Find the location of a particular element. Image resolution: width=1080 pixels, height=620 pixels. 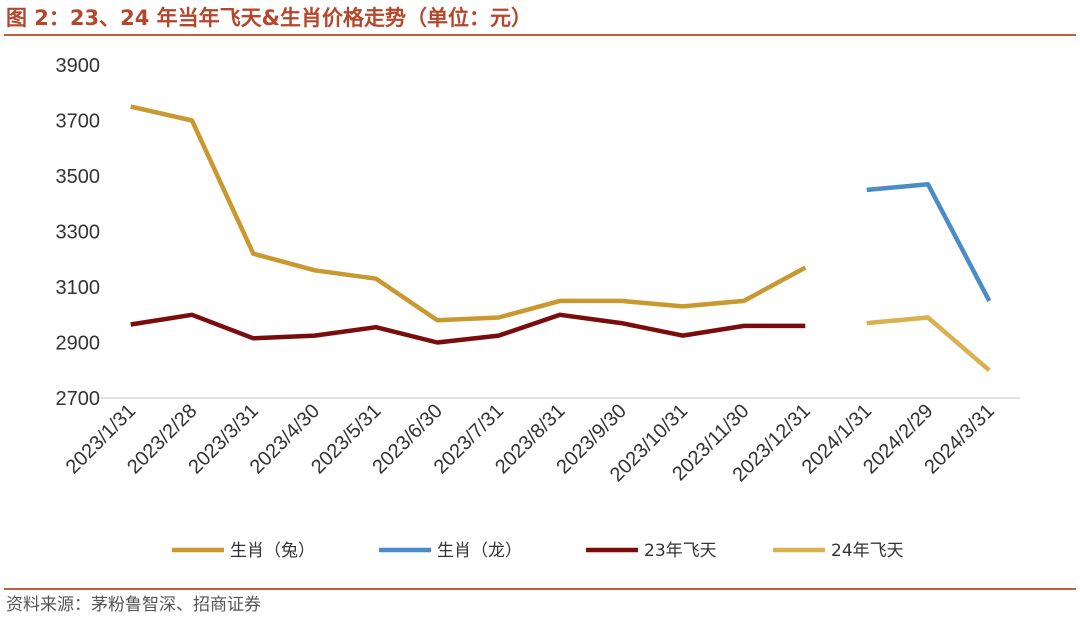

y-tick-label: 3900 is located at coordinates (78, 66).